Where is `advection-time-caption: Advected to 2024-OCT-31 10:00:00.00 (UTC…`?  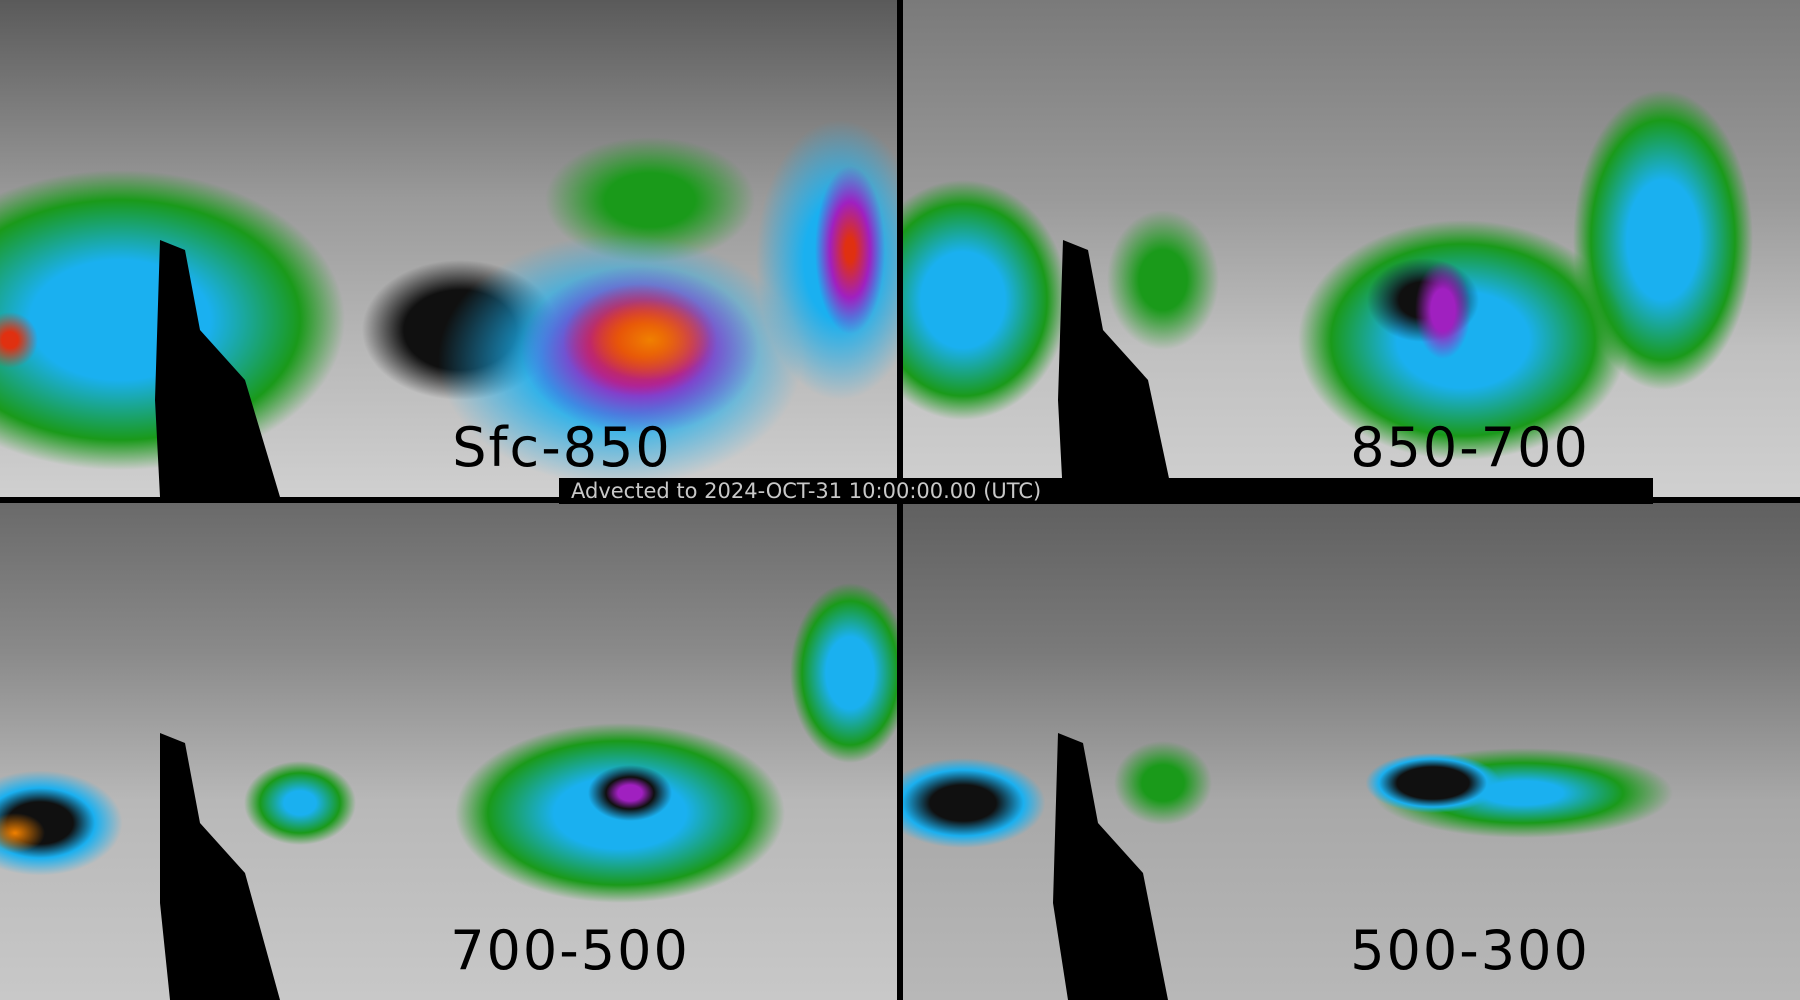 advection-time-caption: Advected to 2024-OCT-31 10:00:00.00 (UTC… is located at coordinates (1106, 491).